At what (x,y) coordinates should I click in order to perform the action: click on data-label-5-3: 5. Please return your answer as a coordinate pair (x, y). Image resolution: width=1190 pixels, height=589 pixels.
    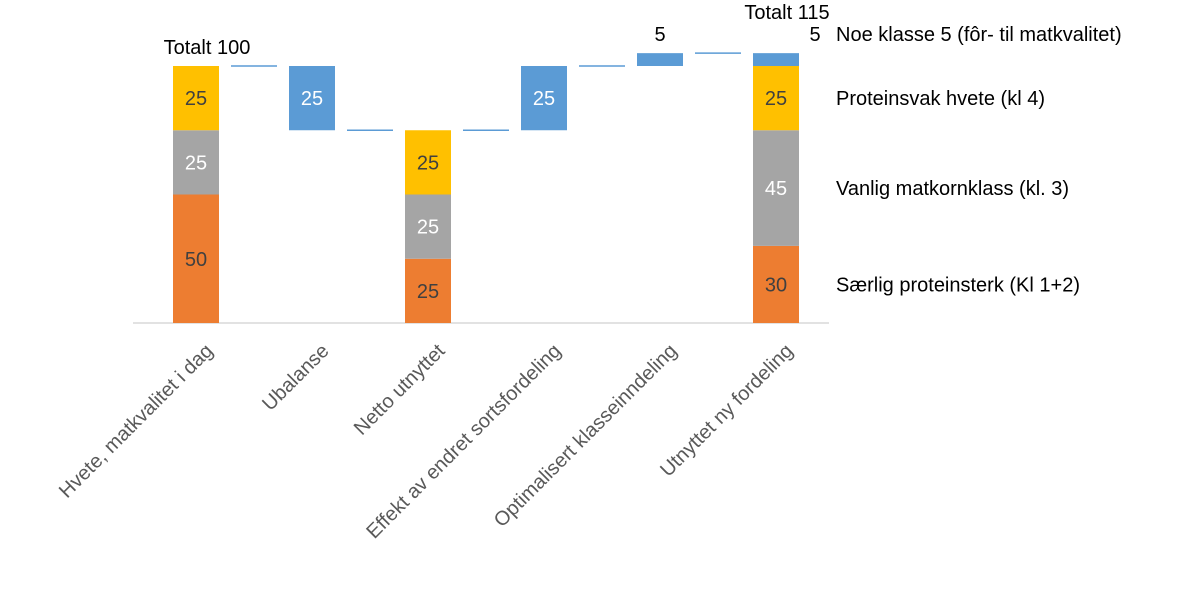
    Looking at the image, I should click on (814, 35).